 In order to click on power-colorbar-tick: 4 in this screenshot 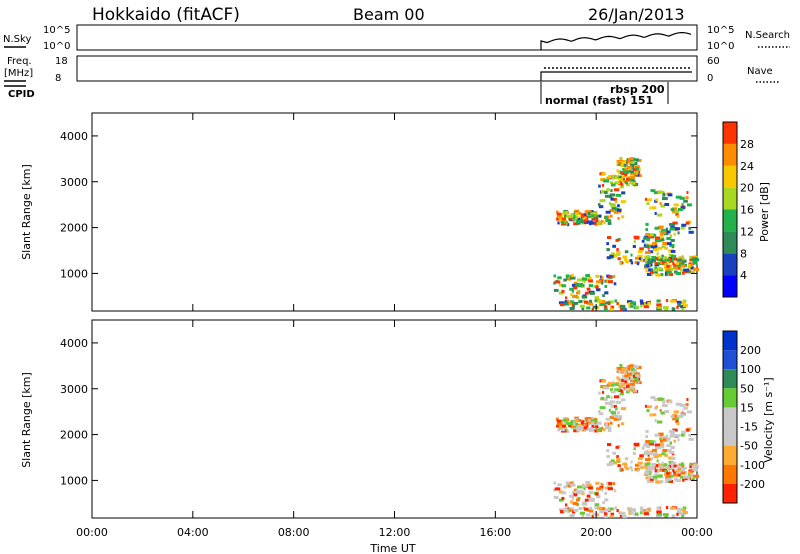, I will do `click(743, 275)`.